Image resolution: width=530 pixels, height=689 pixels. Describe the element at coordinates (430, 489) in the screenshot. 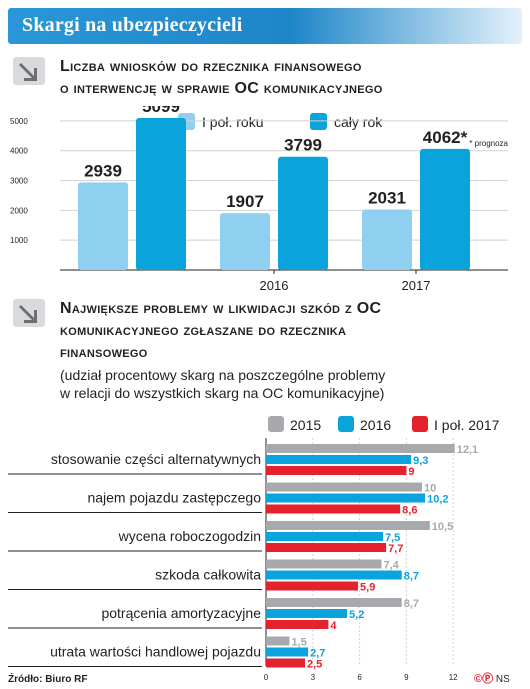

I see `bar-value-label: 10` at that location.